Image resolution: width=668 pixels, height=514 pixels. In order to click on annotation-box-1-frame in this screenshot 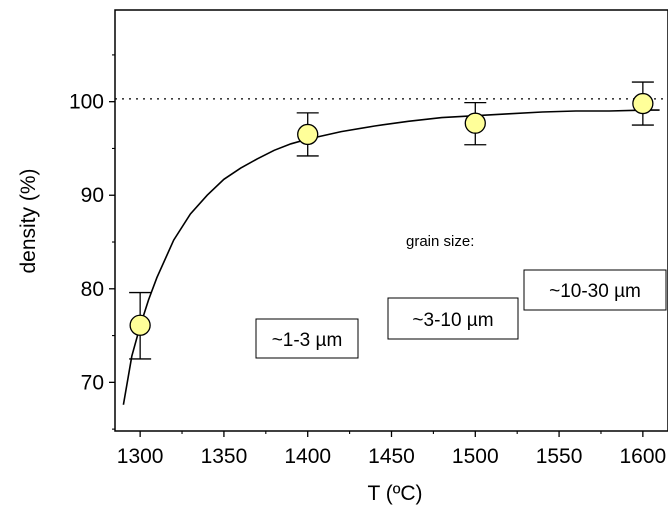, I will do `click(307, 338)`.